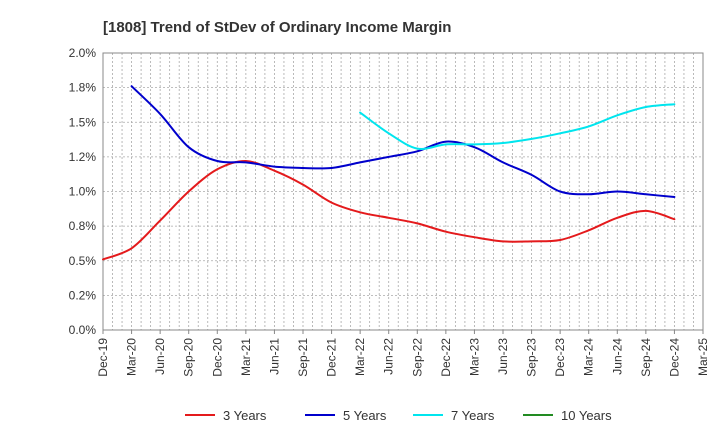 This screenshot has height=440, width=720. I want to click on y-tick-label: 1.5%, so click(83, 122).